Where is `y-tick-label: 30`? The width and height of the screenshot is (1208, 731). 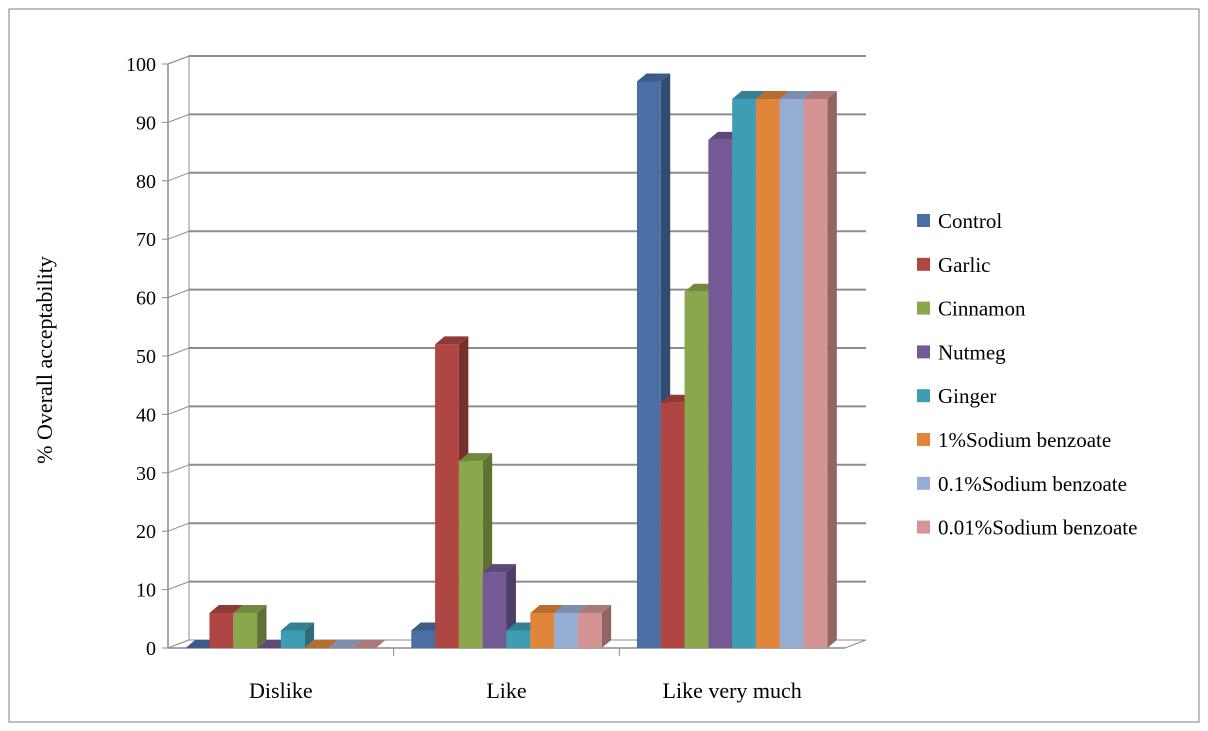
y-tick-label: 30 is located at coordinates (146, 474).